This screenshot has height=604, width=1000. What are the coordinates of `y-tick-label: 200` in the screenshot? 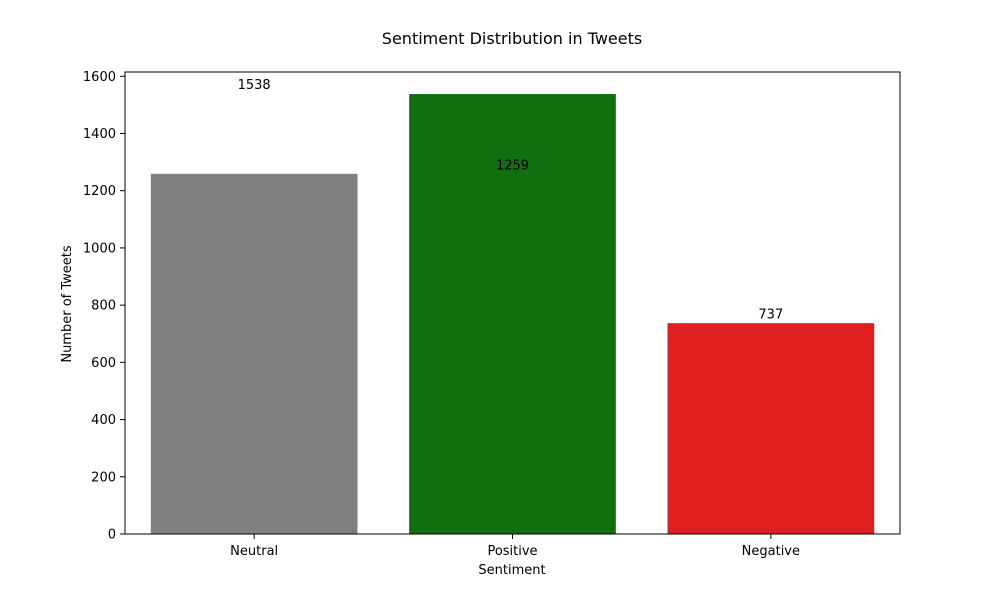 It's located at (103, 477).